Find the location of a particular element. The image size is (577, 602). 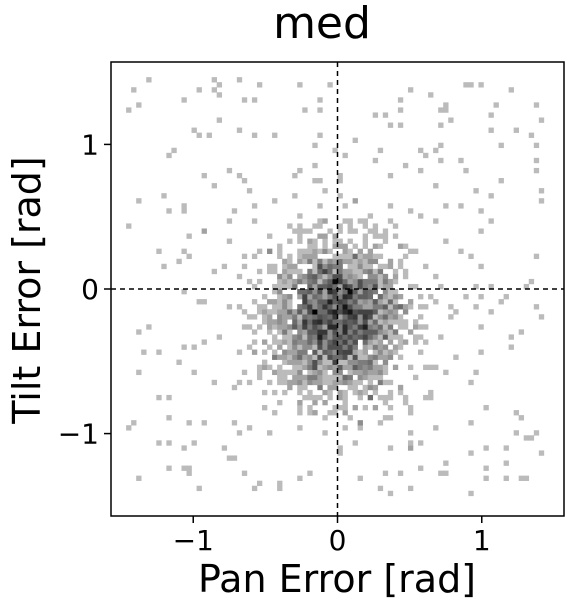

y-axis-ticks: −1 0 1 is located at coordinates (84, 289).